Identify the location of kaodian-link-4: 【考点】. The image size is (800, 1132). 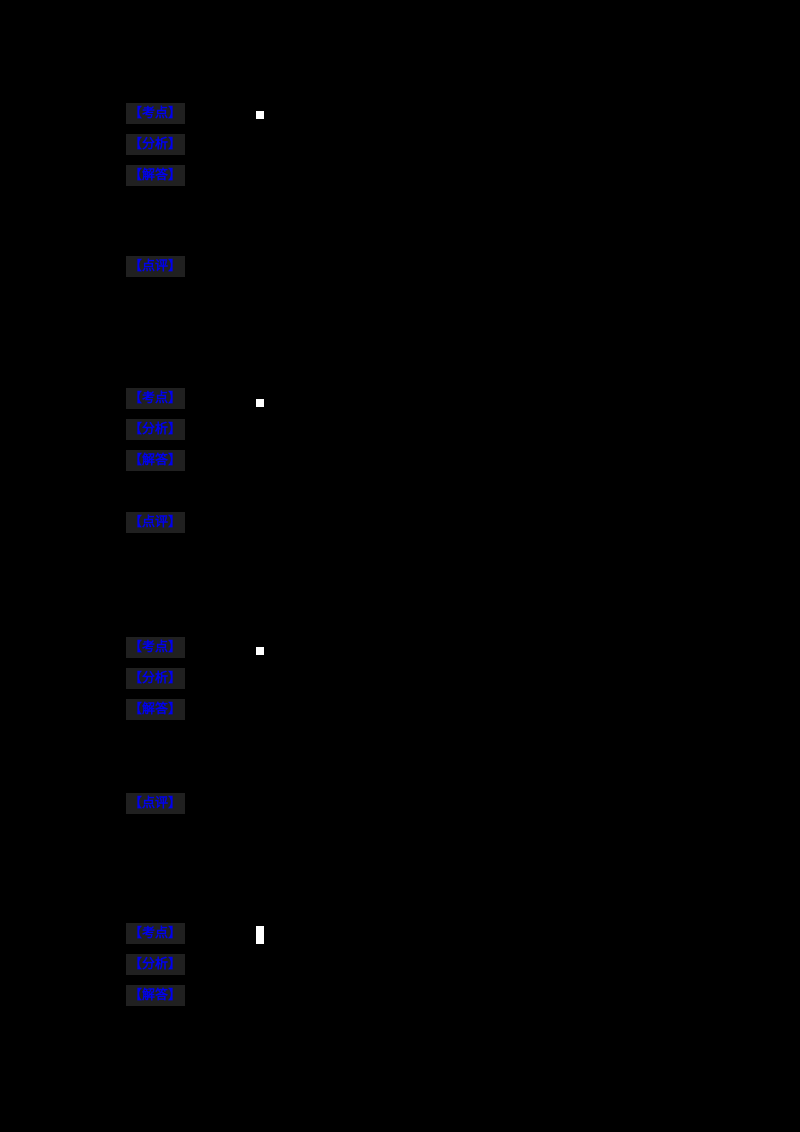
(155, 933).